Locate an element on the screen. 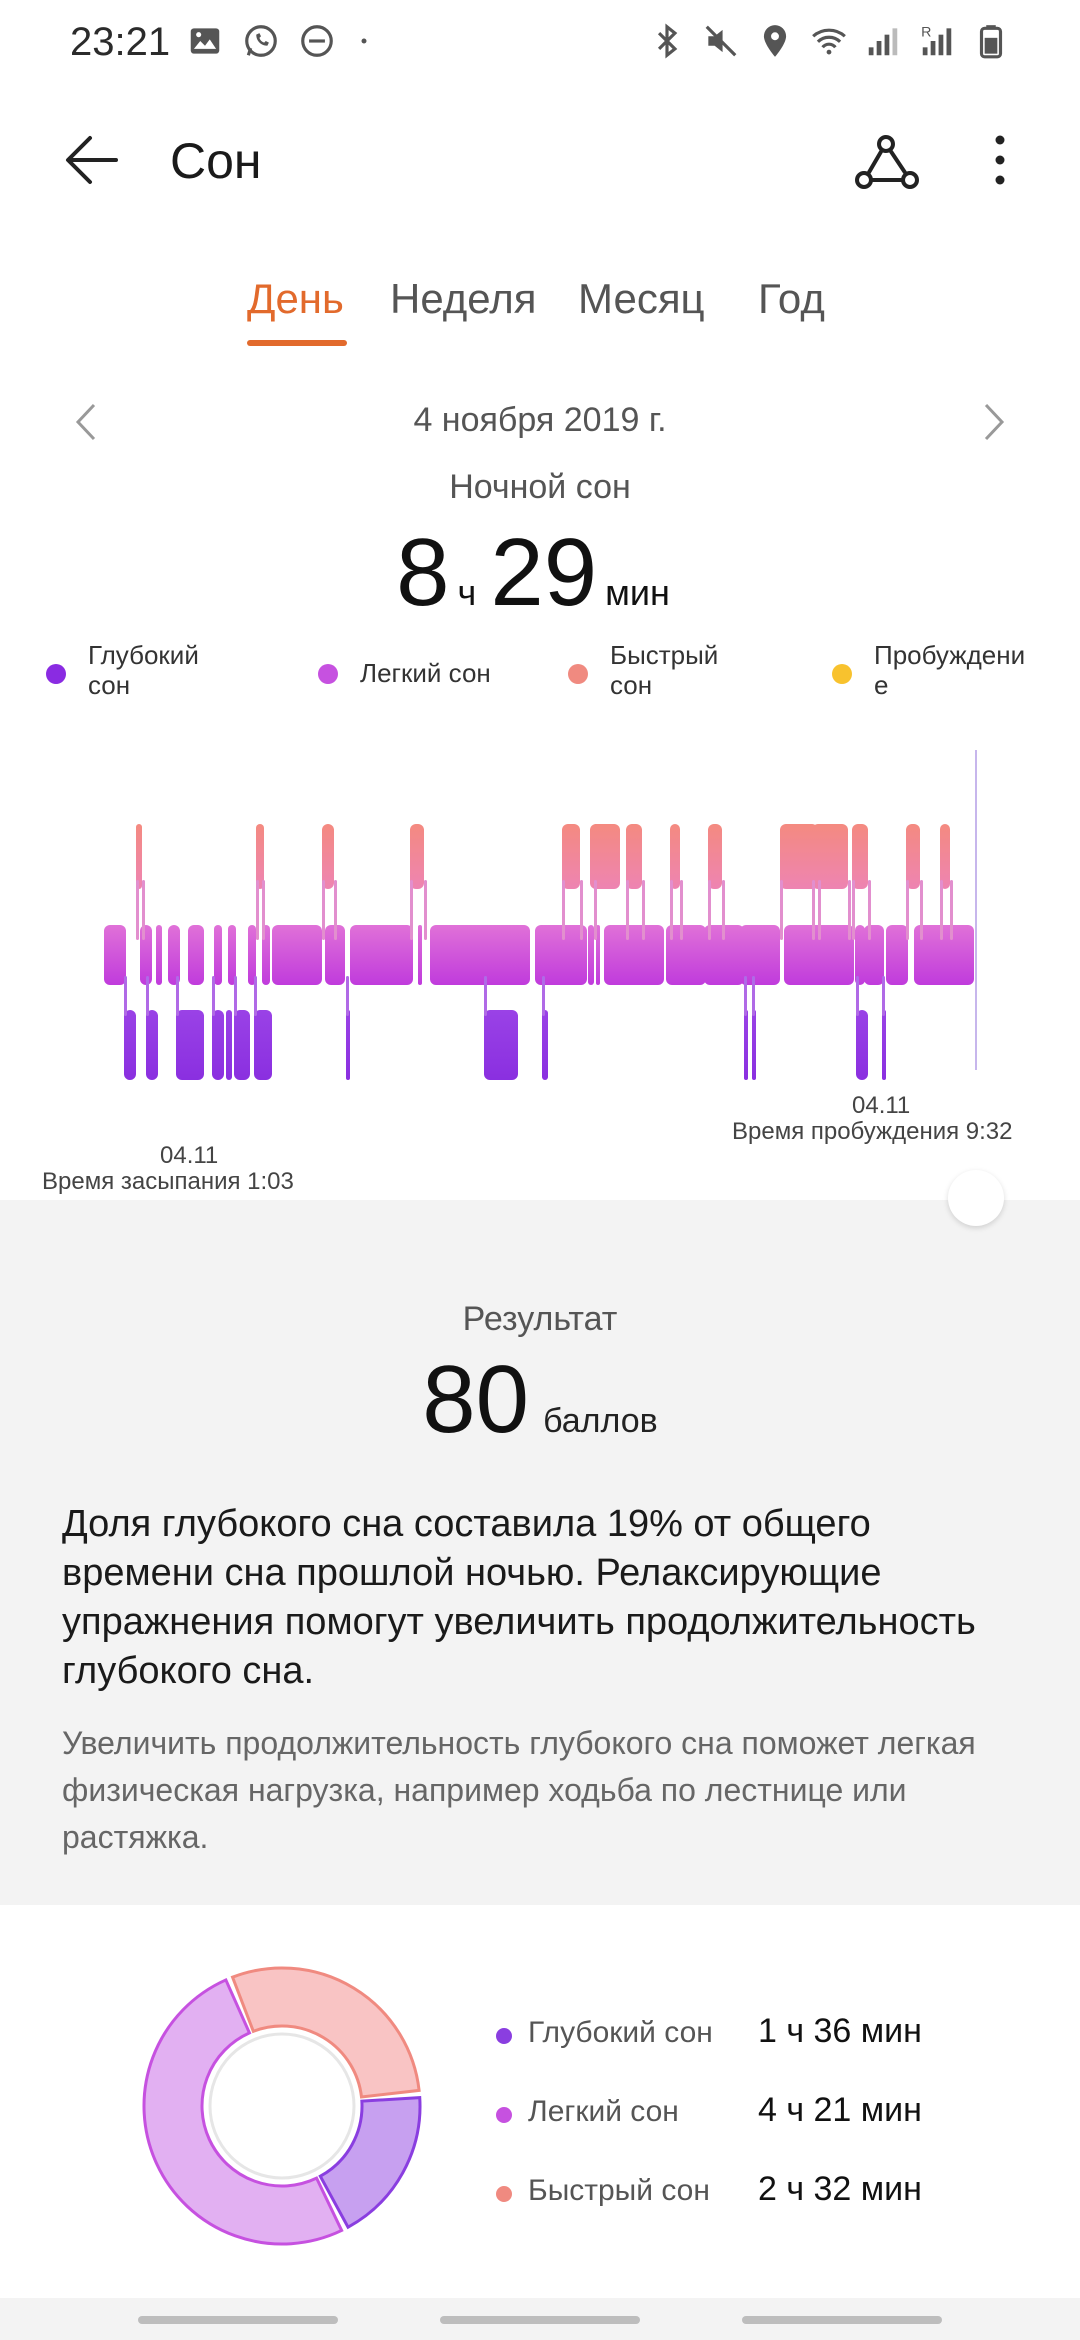 This screenshot has width=1080, height=2340. wake-time: Время пробуждения 9:32 is located at coordinates (872, 1131).